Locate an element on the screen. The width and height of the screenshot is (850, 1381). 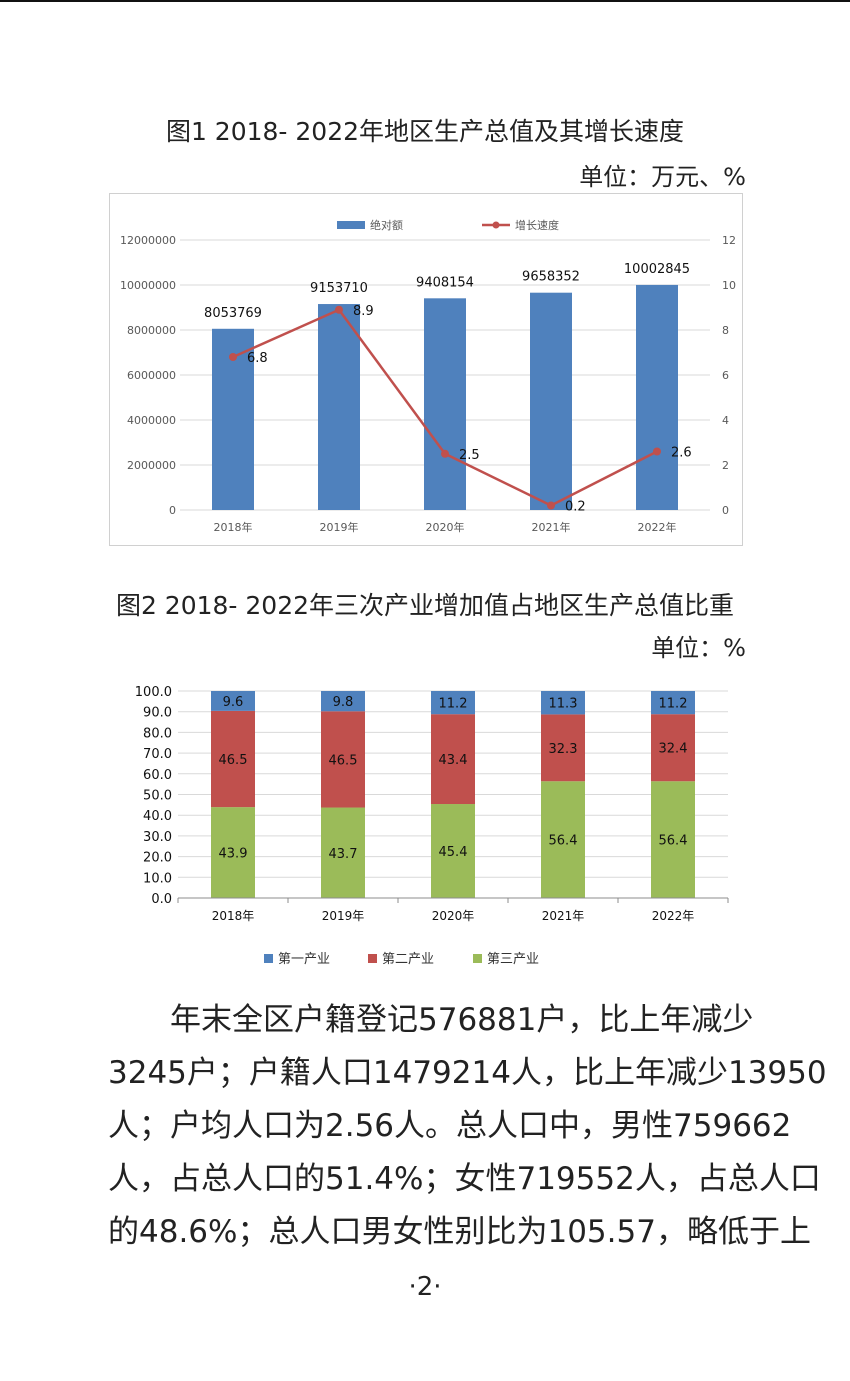
figure1-unit: 单位：万元、% is located at coordinates (662, 177).